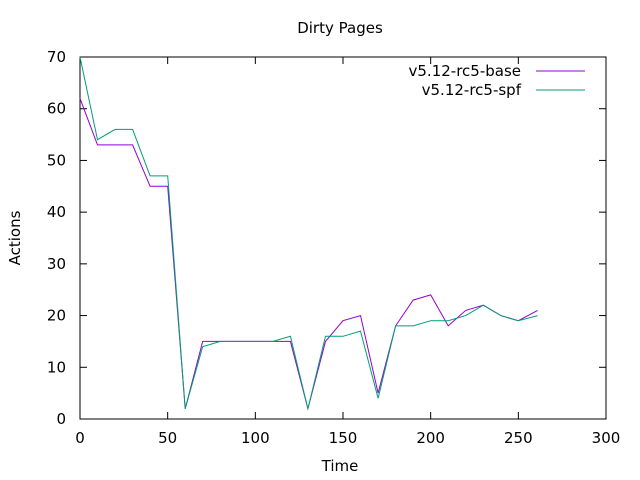  I want to click on y-axis-label: Actions, so click(15, 237).